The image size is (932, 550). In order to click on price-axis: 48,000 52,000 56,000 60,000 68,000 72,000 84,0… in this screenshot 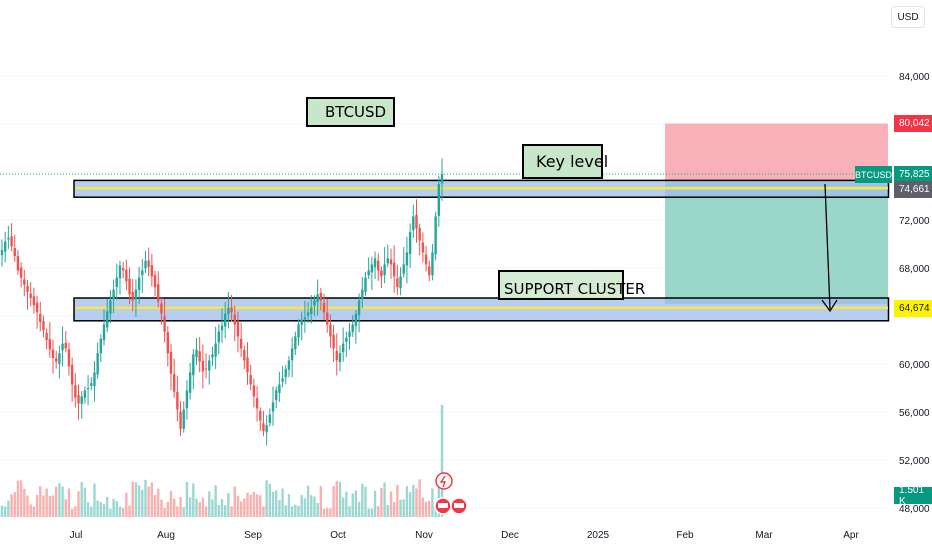, I will do `click(914, 293)`.